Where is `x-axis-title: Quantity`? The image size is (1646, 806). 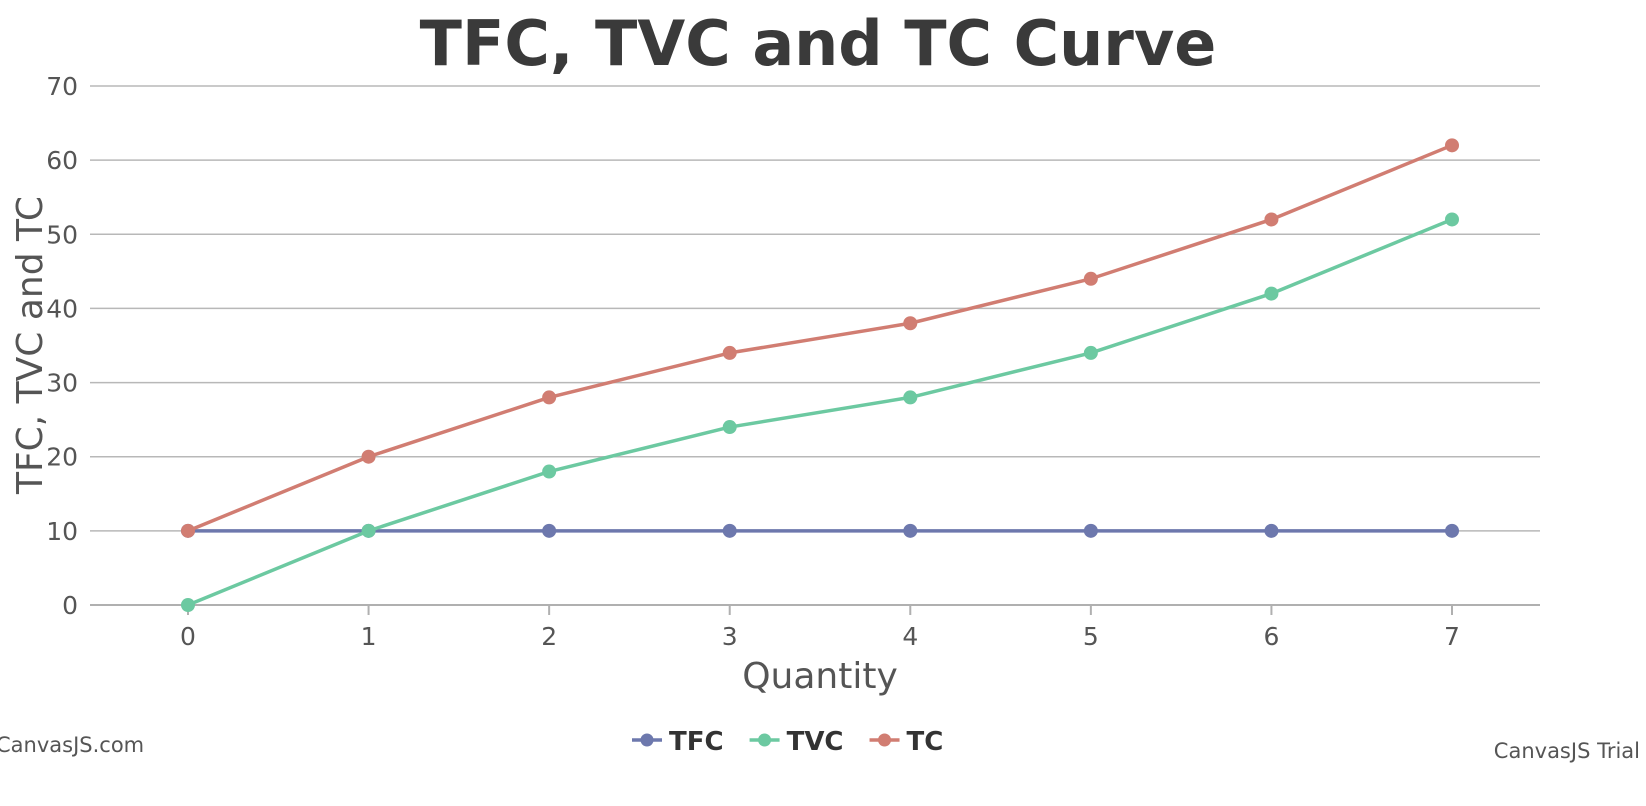
x-axis-title: Quantity is located at coordinates (820, 676).